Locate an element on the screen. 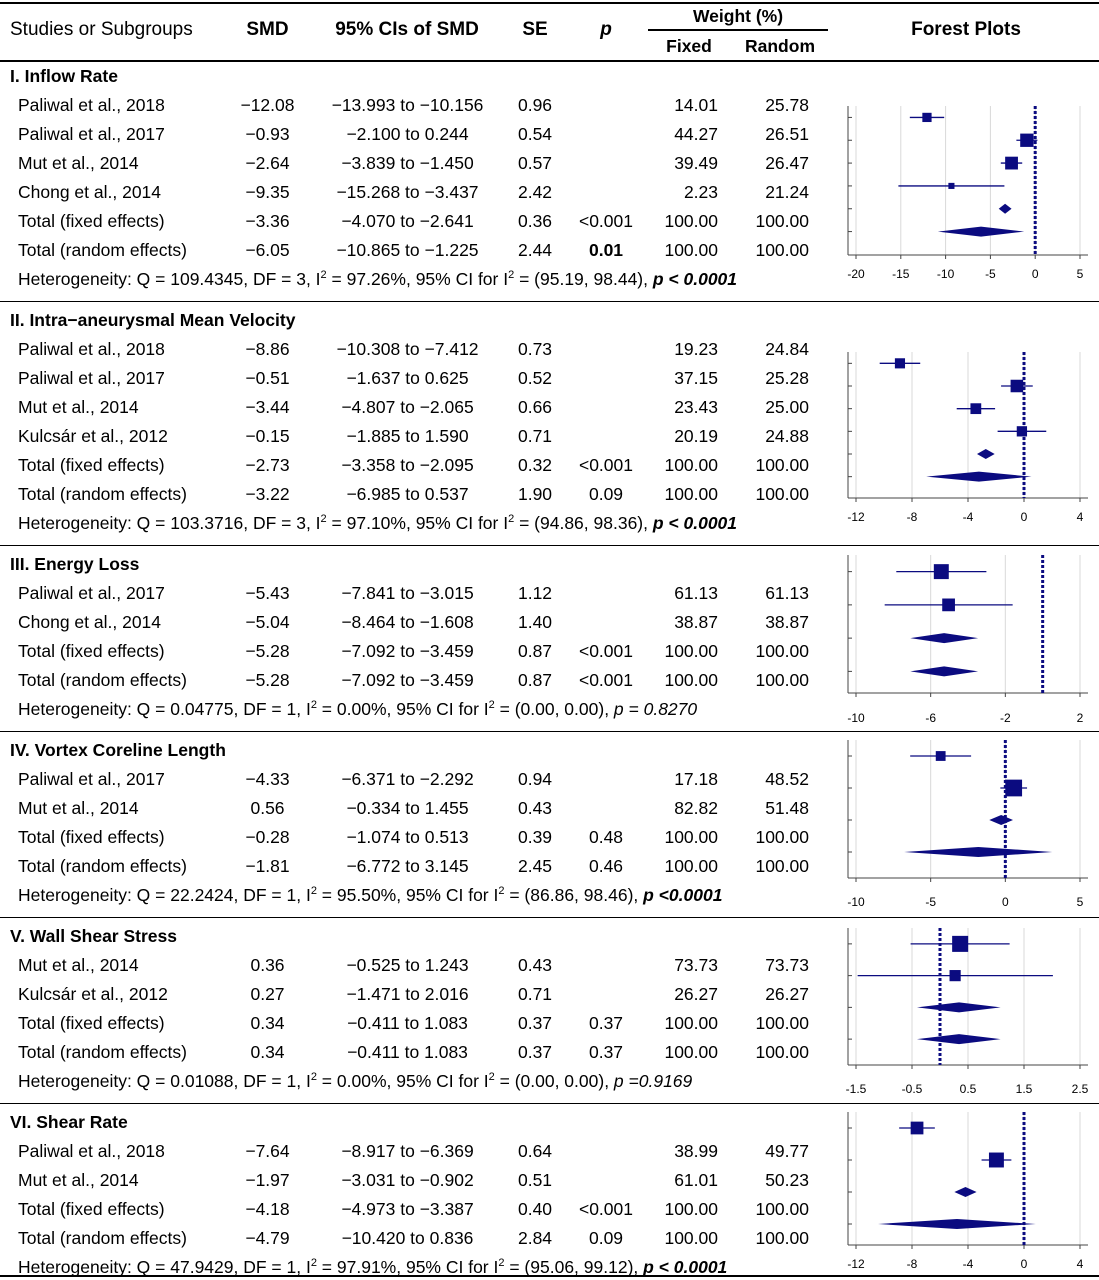  row-smd: −4.33 is located at coordinates (267, 779).